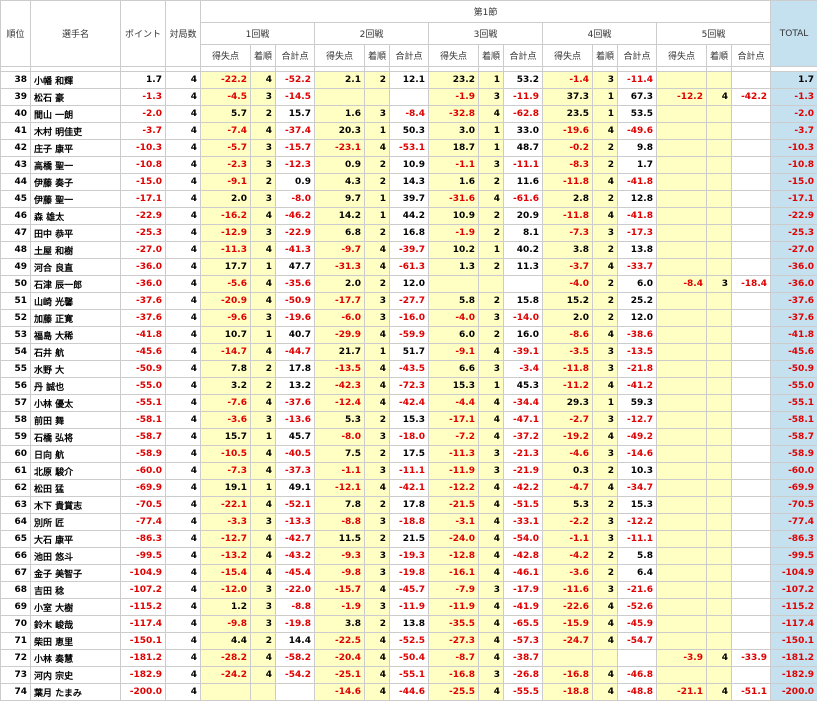 The height and width of the screenshot is (701, 817). Describe the element at coordinates (226, 284) in the screenshot. I see `cell: -5.6` at that location.